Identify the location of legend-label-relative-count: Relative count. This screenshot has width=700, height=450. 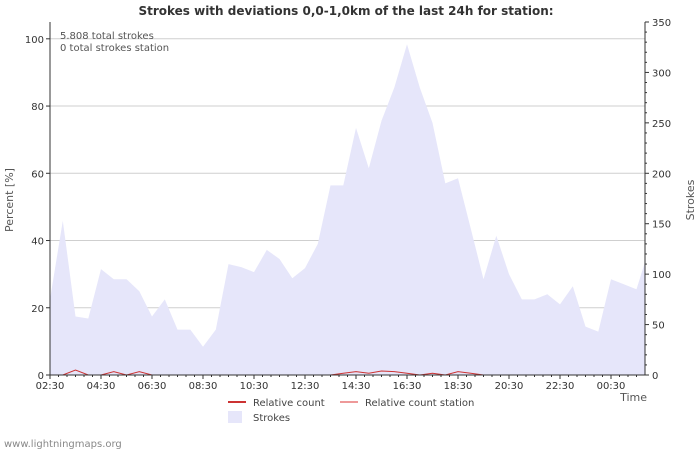
(289, 403).